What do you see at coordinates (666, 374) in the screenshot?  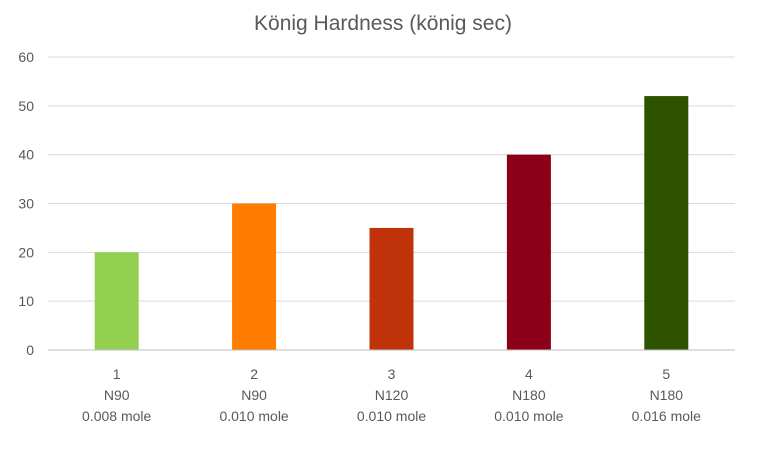 I see `x-tick-label: 5` at bounding box center [666, 374].